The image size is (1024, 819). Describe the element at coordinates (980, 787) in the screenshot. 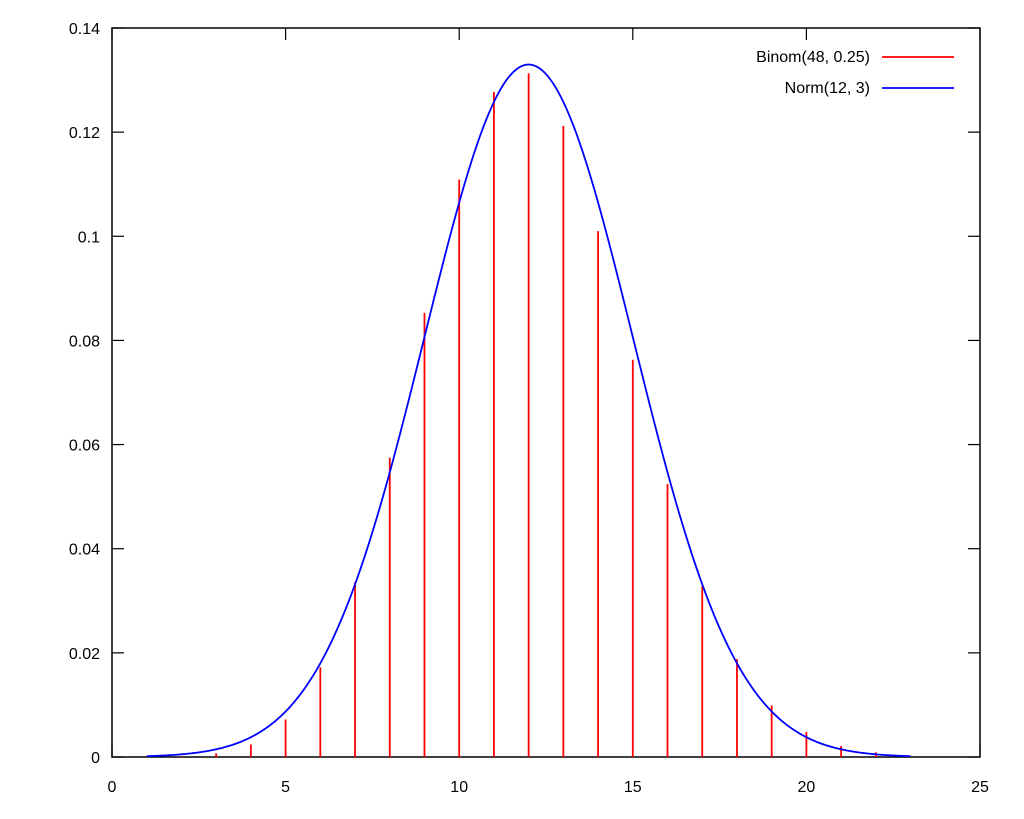

I see `x-tick-label: 25` at that location.